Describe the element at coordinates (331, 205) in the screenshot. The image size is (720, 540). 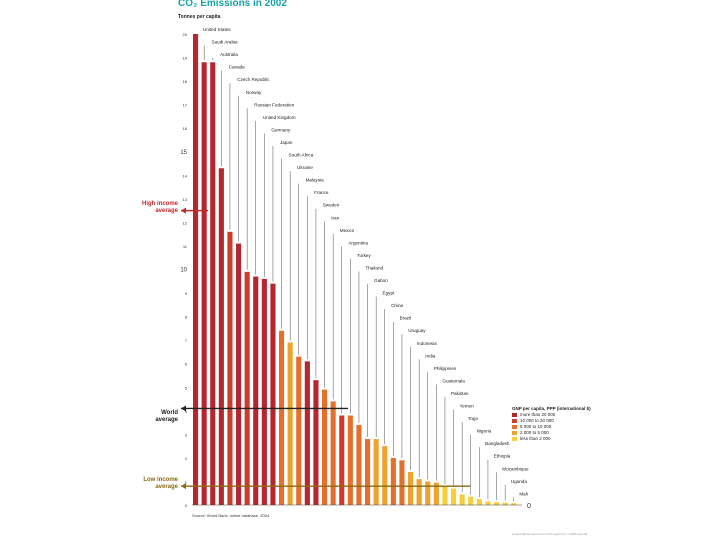
I see `bar-label: Sweden` at that location.